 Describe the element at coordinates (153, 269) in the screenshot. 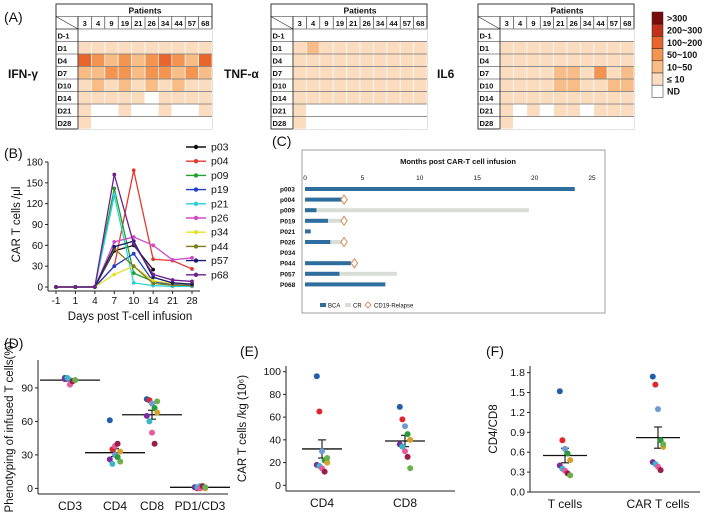

I see `series-point-p03` at that location.